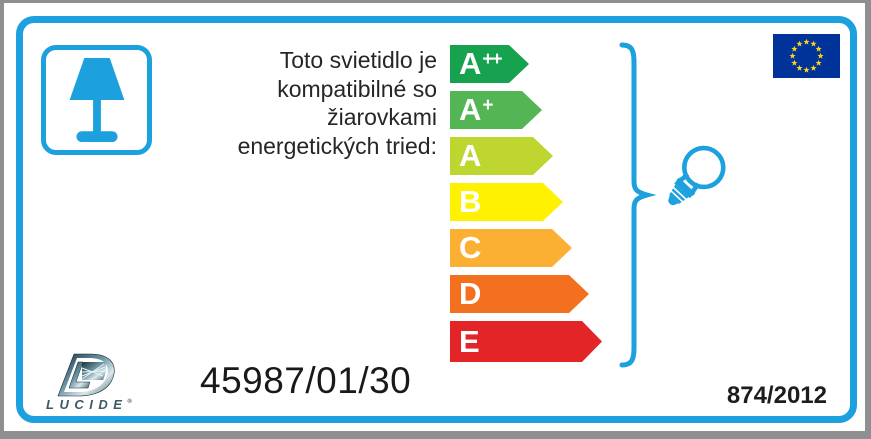  What do you see at coordinates (806, 56) in the screenshot?
I see `eu-flag-icon` at bounding box center [806, 56].